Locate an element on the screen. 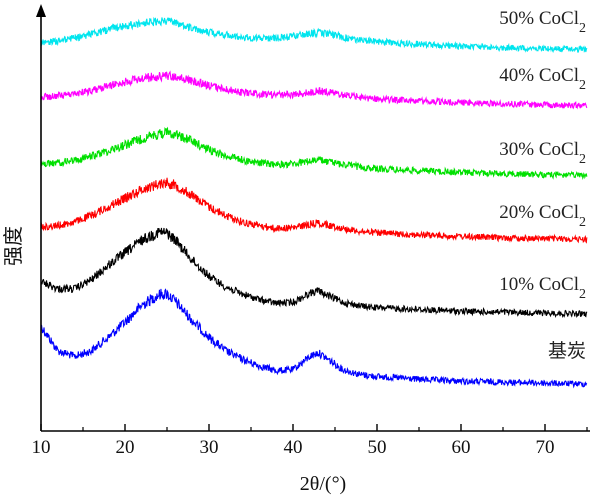  series-label-0: 基炭 is located at coordinates (567, 351).